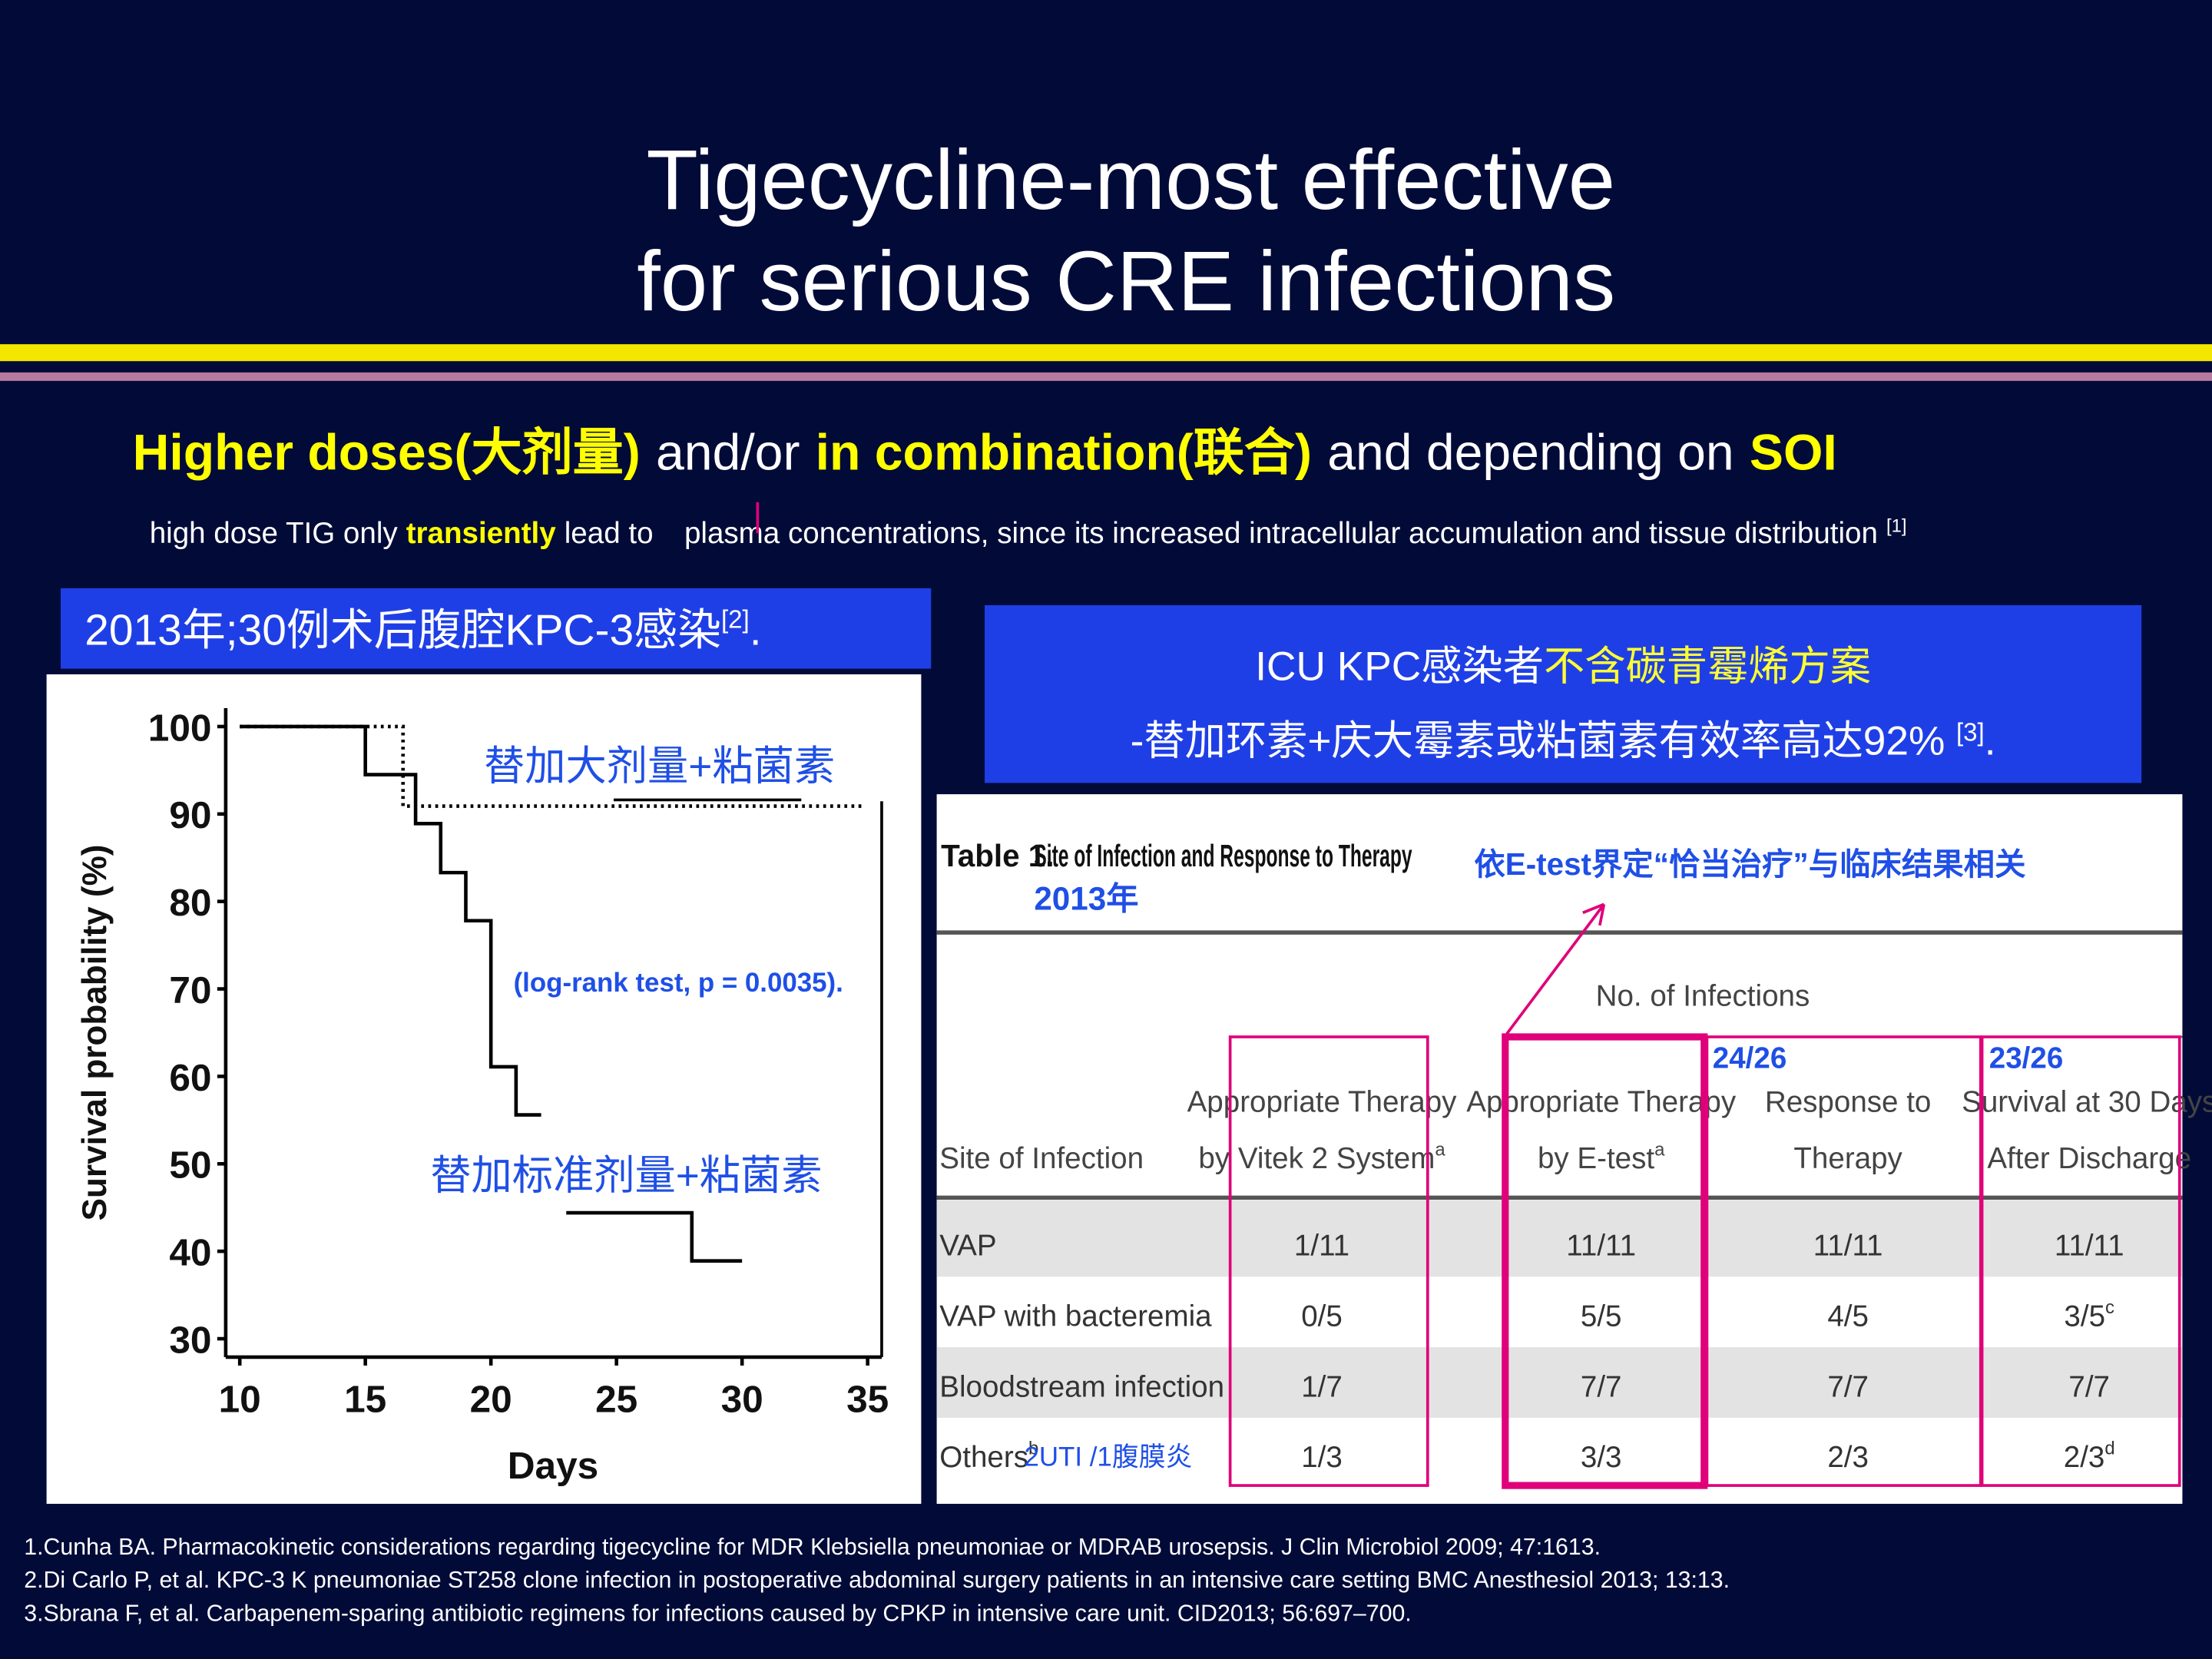 This screenshot has height=1659, width=2212. I want to click on column-header: Survival at 30 Days, so click(2087, 1101).